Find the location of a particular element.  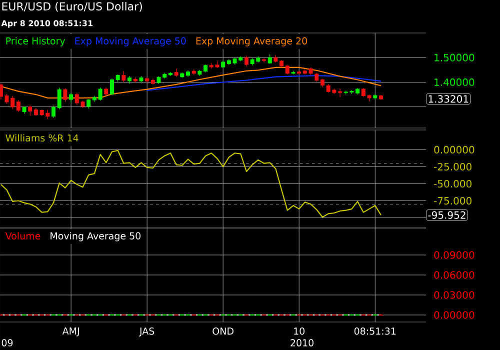

text: Exp Moving Average 20 is located at coordinates (251, 41).